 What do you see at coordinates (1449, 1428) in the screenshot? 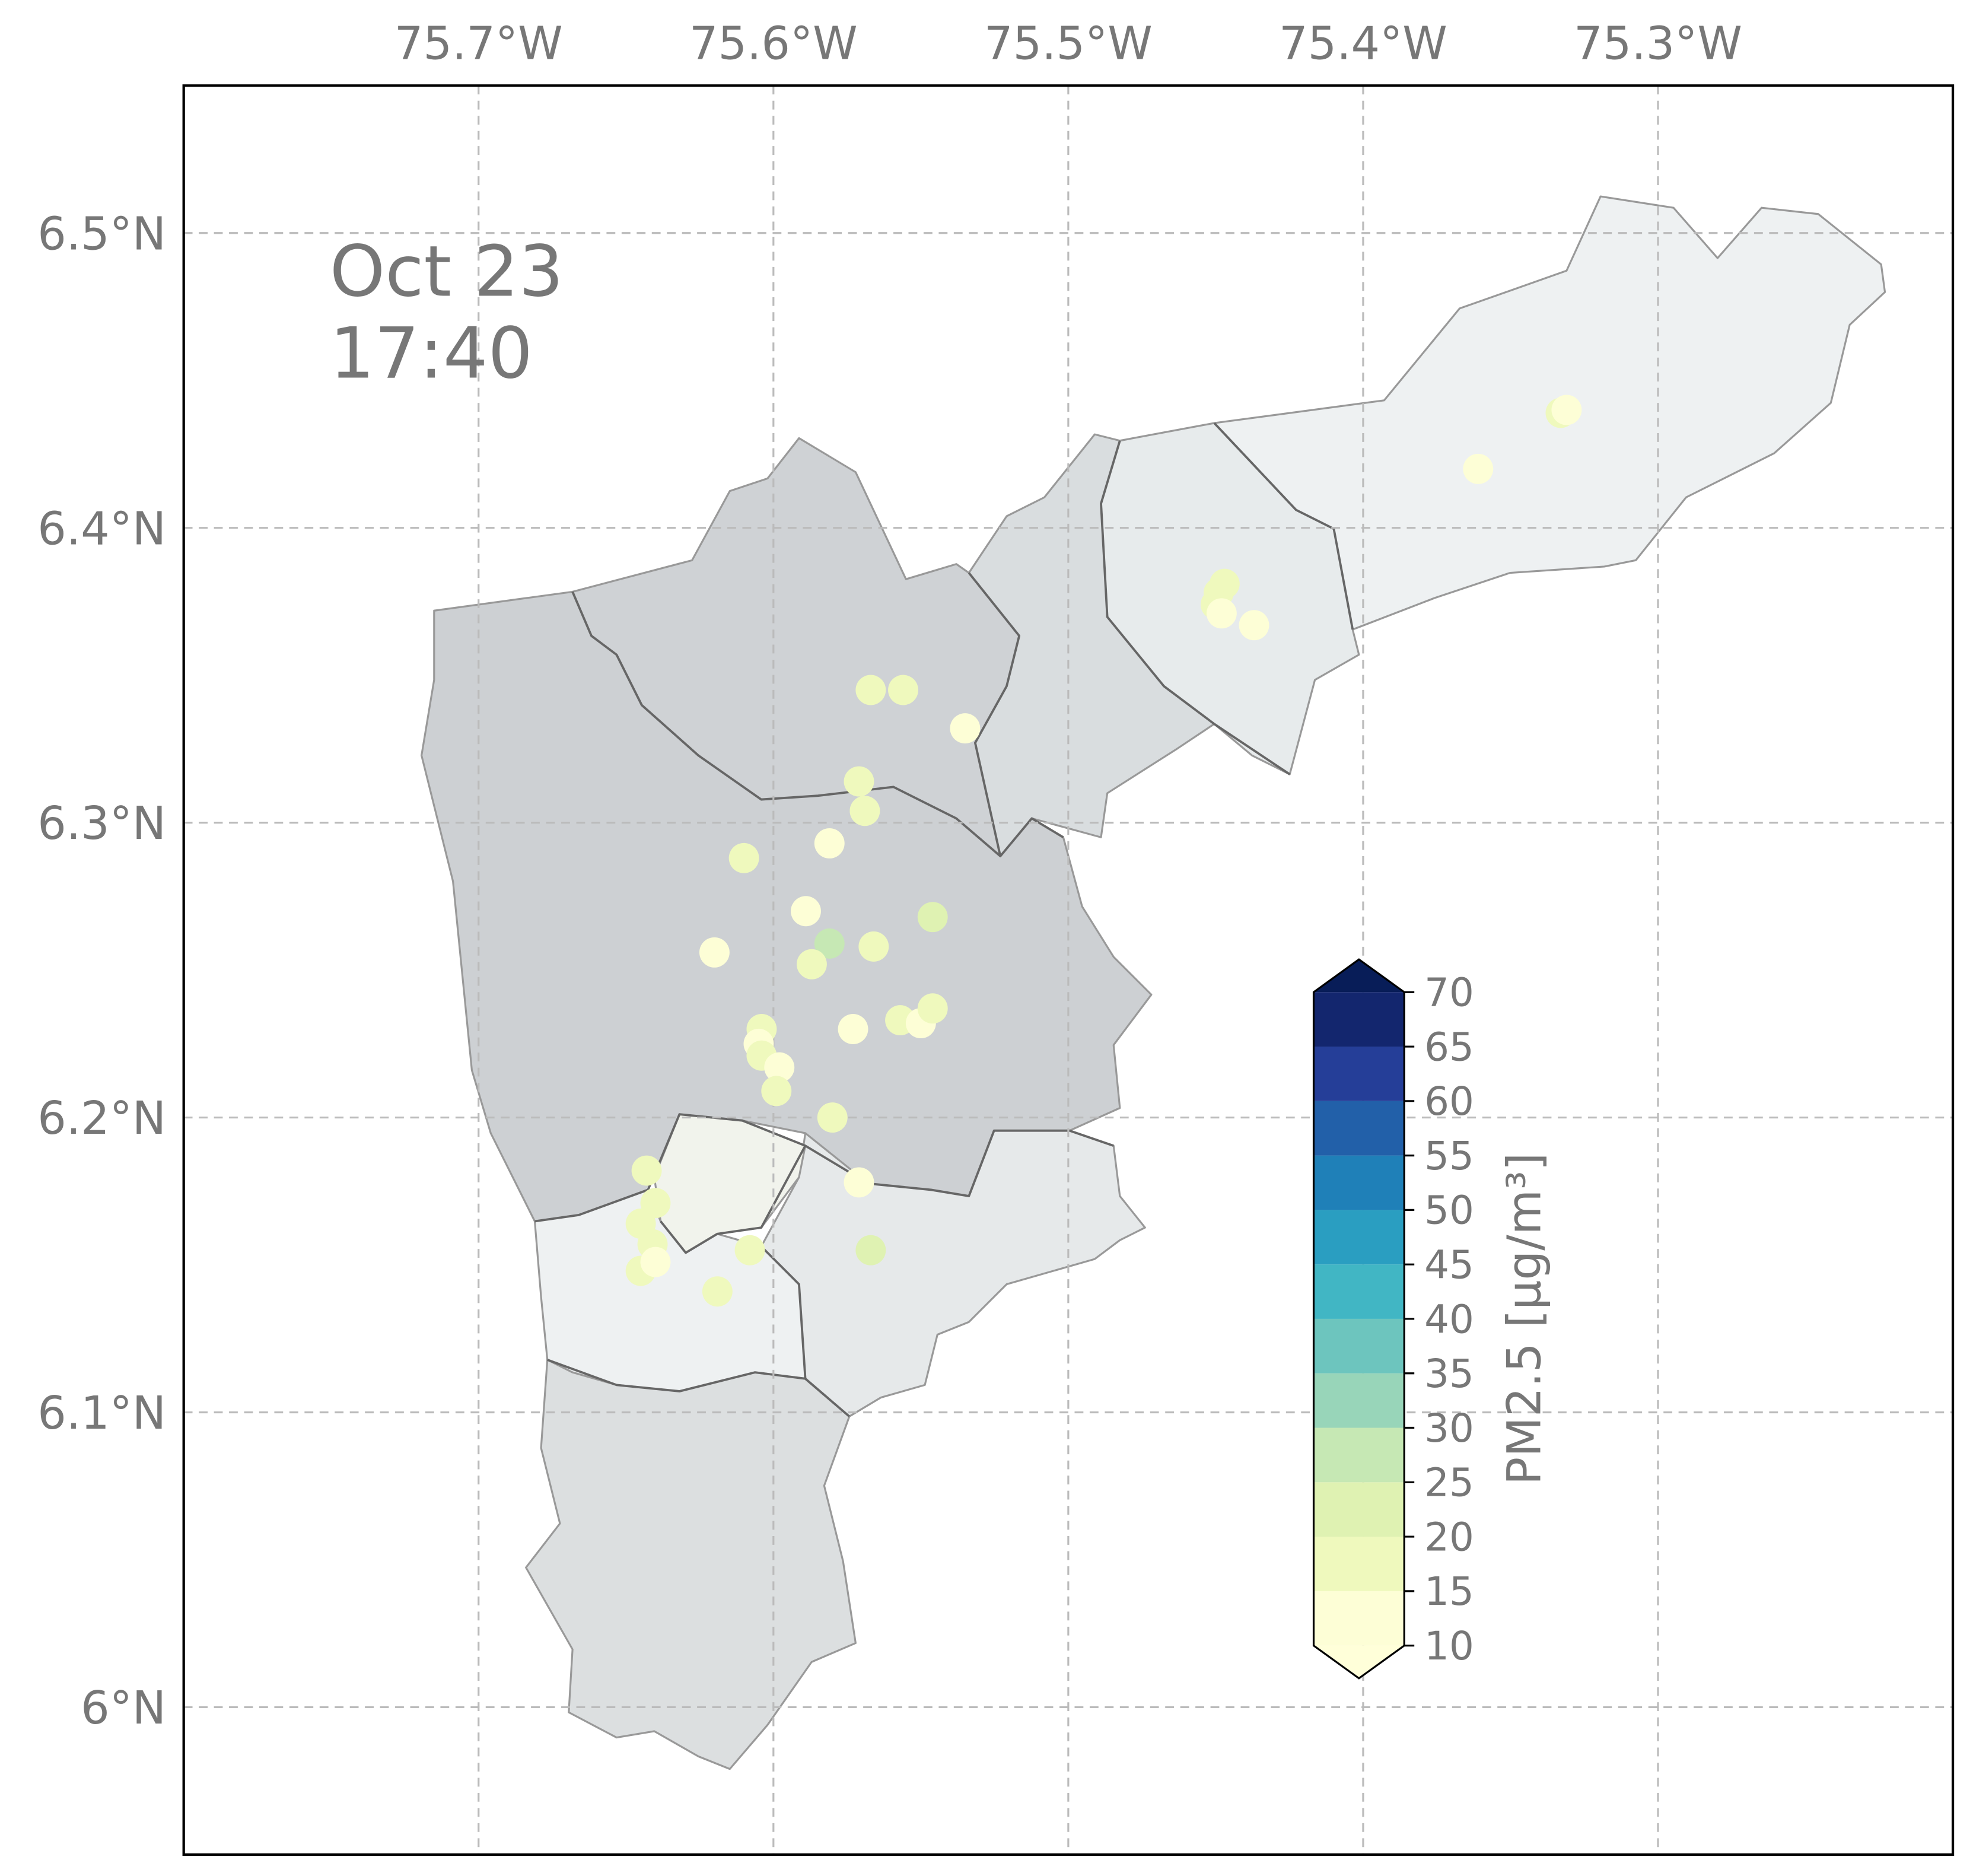
I see `colorbar-tick-label: 30` at bounding box center [1449, 1428].